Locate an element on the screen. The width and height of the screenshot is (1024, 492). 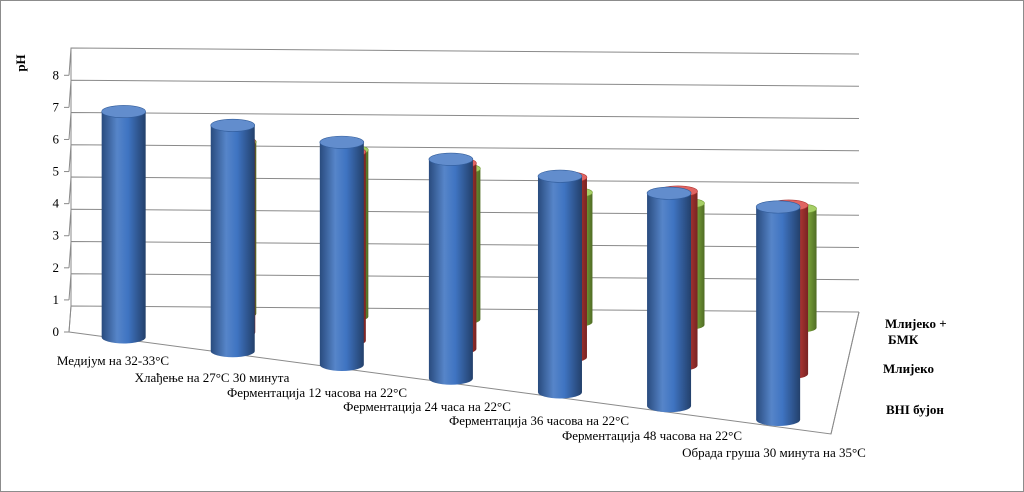
series-label: Млијеко is located at coordinates (908, 368).